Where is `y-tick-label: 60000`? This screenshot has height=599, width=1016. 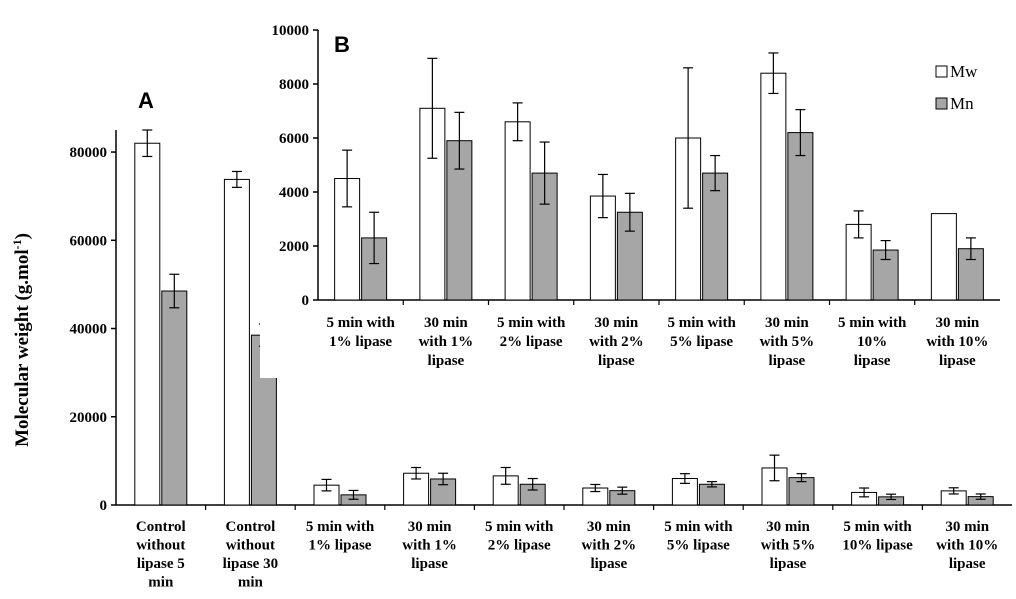 y-tick-label: 60000 is located at coordinates (89, 241).